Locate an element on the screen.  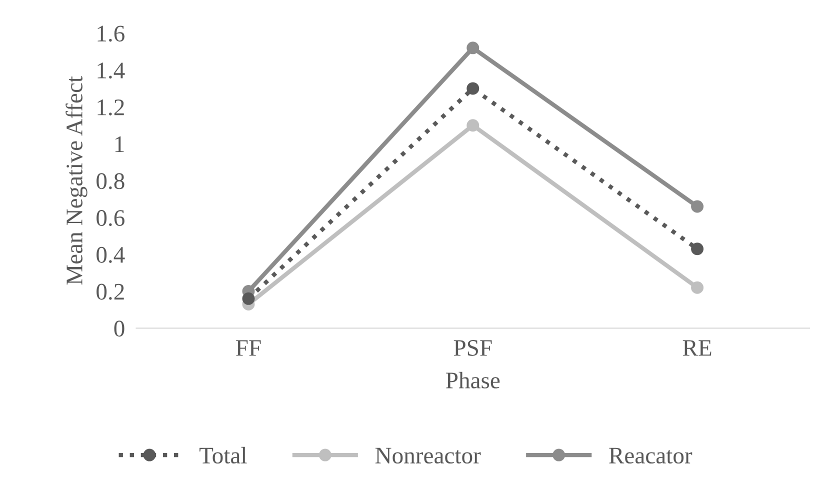
legend-label: Total is located at coordinates (223, 455).